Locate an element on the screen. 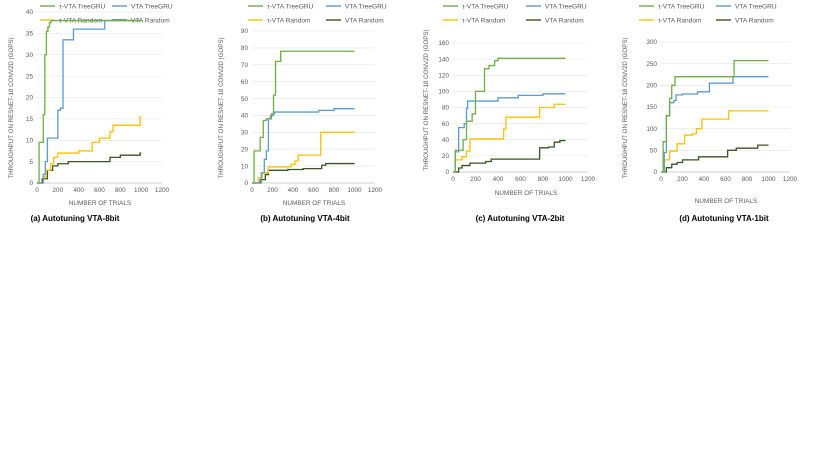  y-tick-label: 90 is located at coordinates (245, 31).